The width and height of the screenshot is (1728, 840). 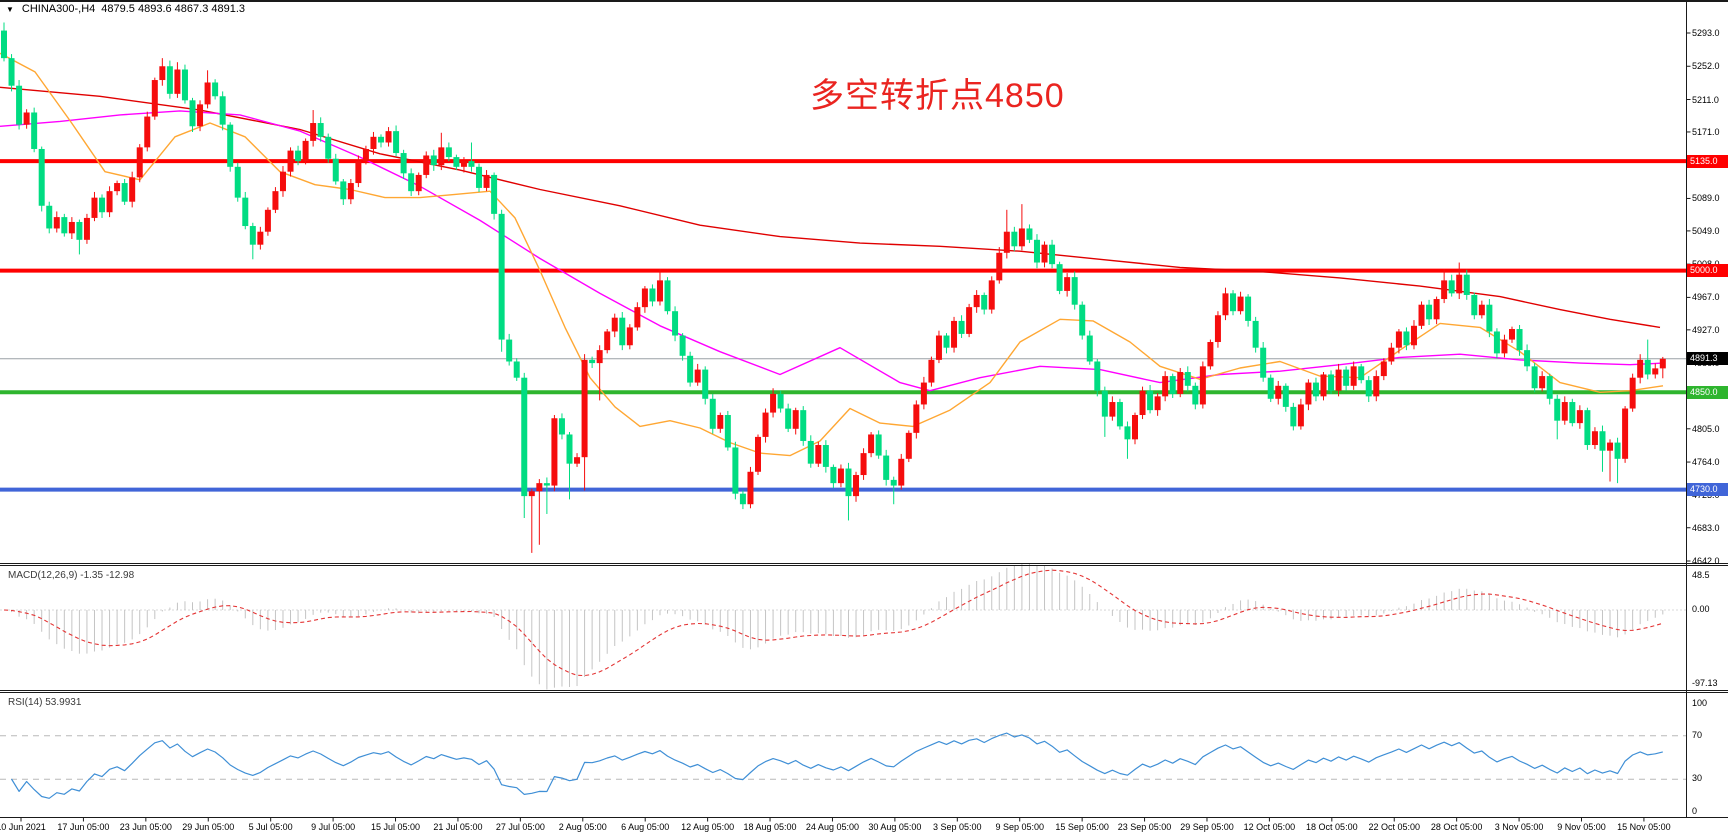 I want to click on price-tick-label: 4805.0, so click(x=1706, y=428).